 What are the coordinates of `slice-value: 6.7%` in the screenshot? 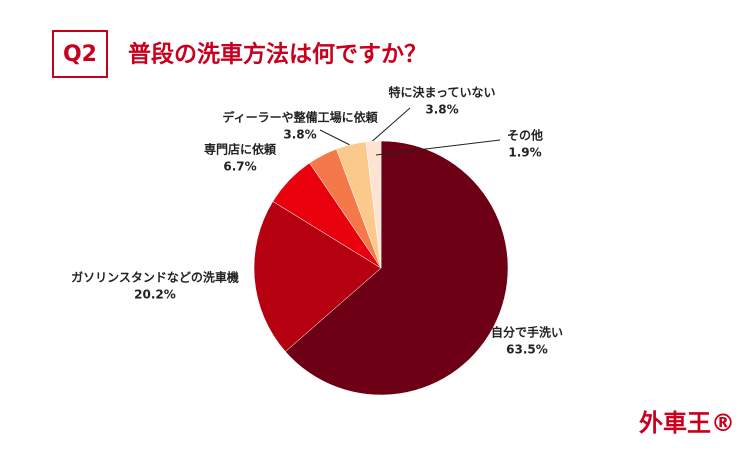 It's located at (239, 167).